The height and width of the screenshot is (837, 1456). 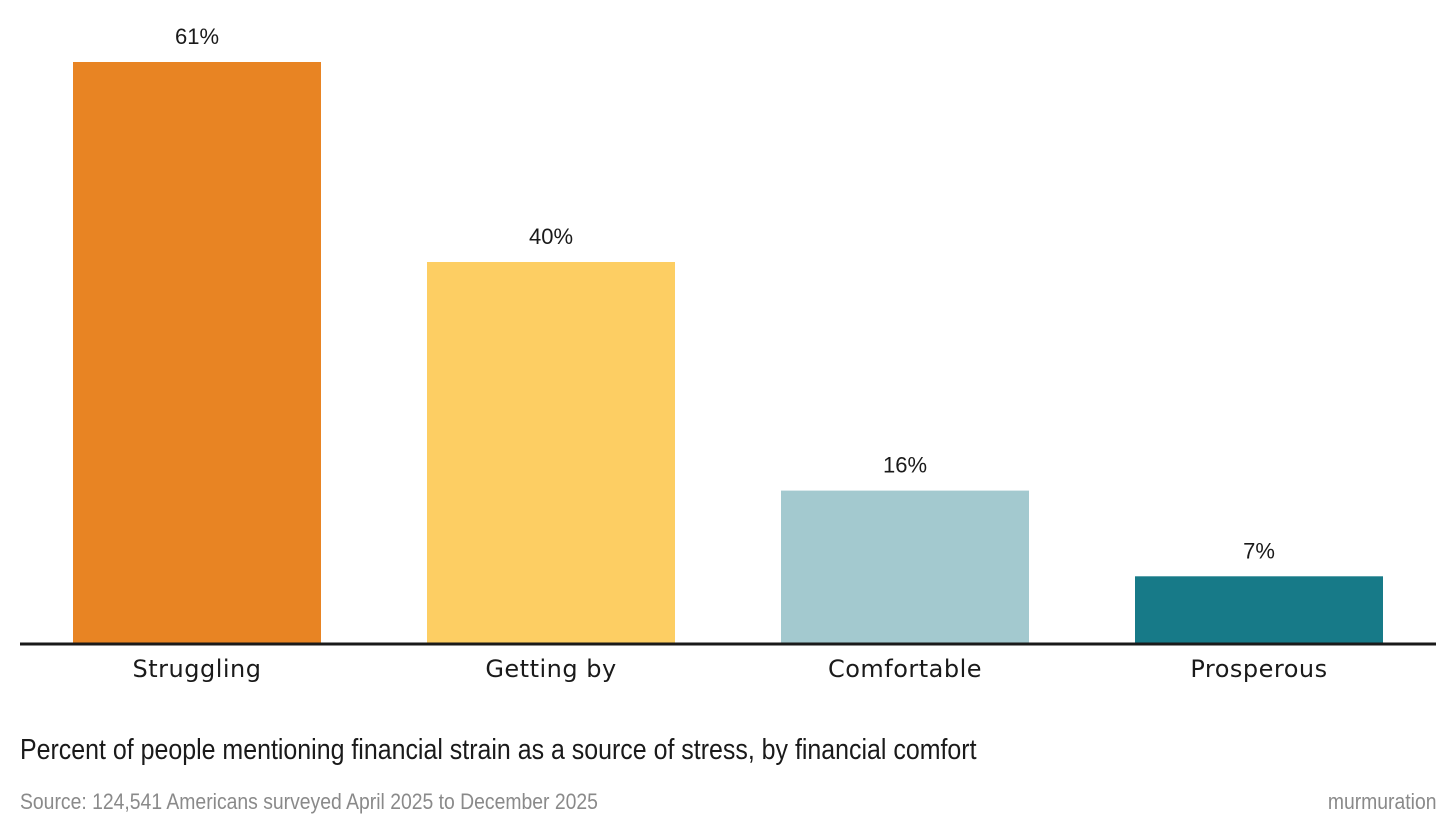 I want to click on brand-label: murmuration, so click(x=1381, y=801).